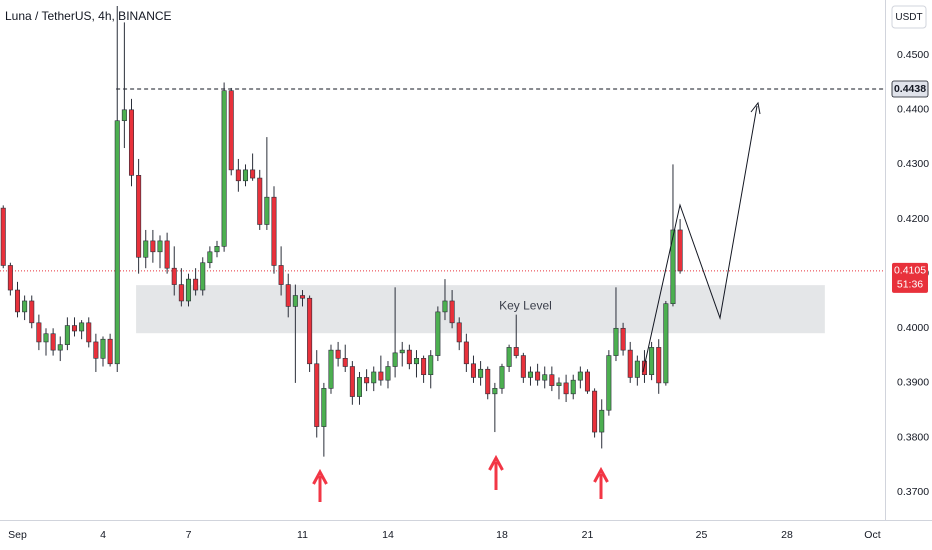 The height and width of the screenshot is (550, 932). Describe the element at coordinates (700, 239) in the screenshot. I see `projection-path` at that location.